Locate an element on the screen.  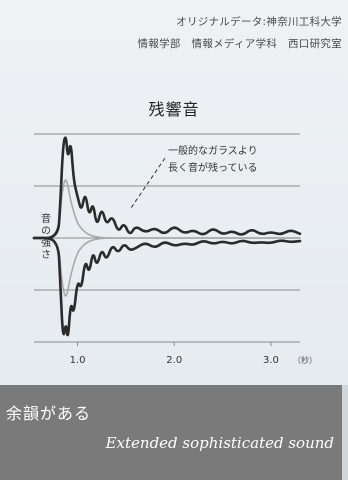
x-axis-unit: （秒） is located at coordinates (305, 360).